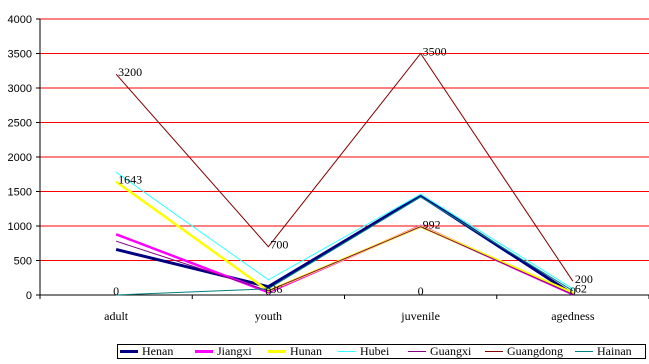 The height and width of the screenshot is (364, 649). Describe the element at coordinates (130, 180) in the screenshot. I see `data-label: 1643` at that location.